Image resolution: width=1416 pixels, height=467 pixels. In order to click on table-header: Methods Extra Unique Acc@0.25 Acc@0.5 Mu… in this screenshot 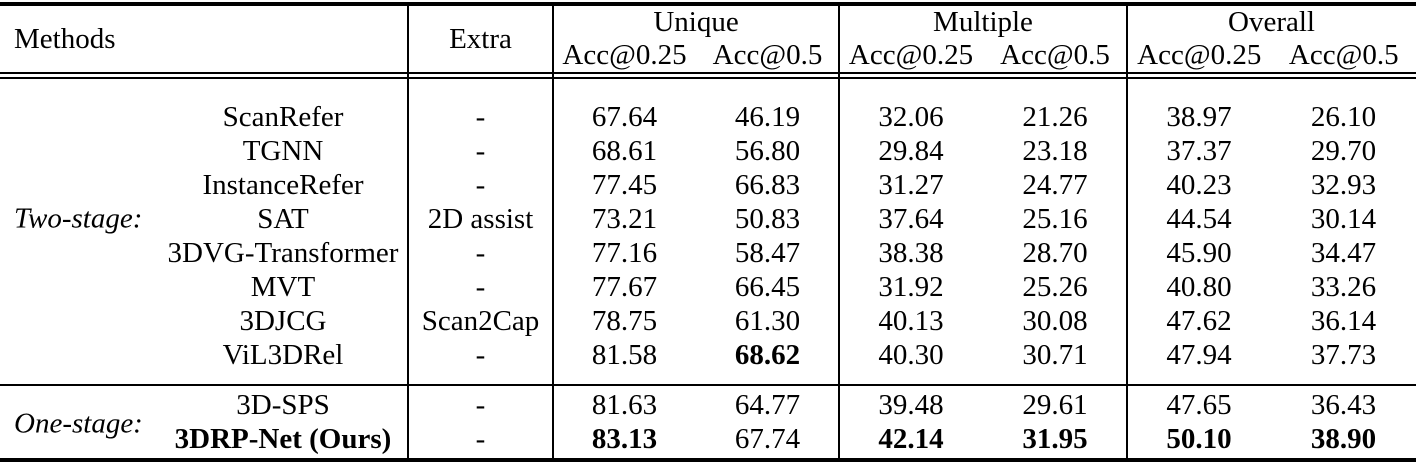, I will do `click(708, 39)`.